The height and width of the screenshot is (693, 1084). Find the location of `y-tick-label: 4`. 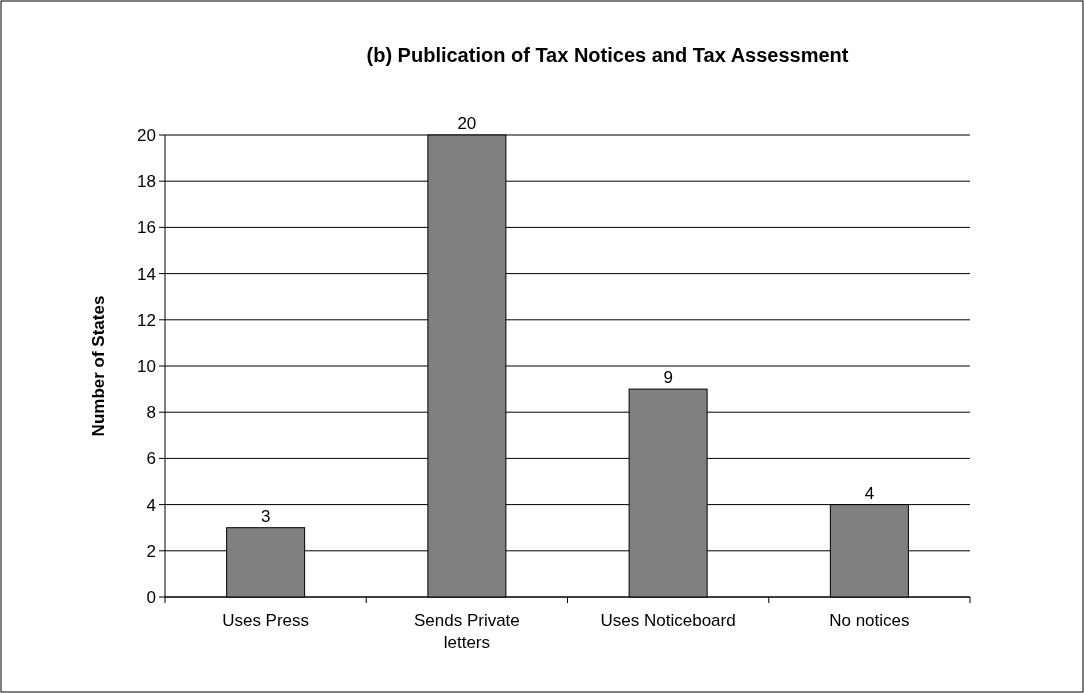

y-tick-label: 4 is located at coordinates (151, 505).